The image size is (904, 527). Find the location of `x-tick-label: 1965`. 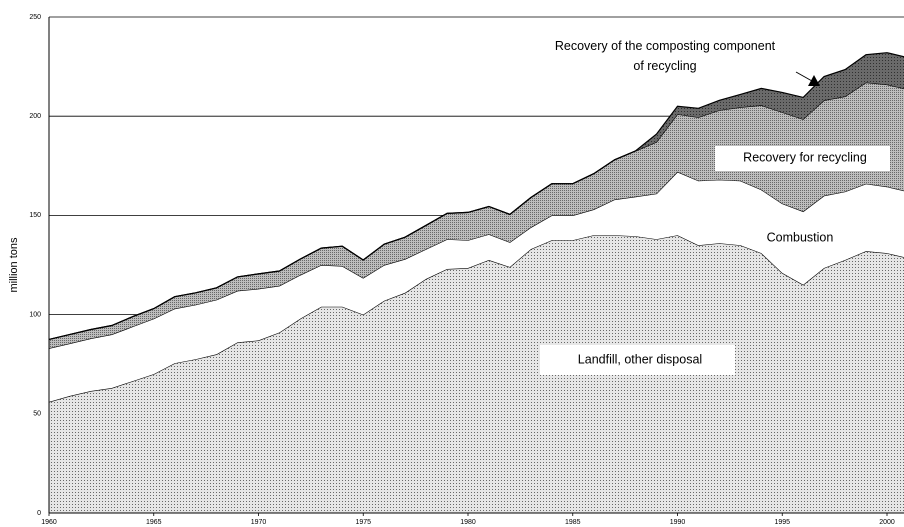

x-tick-label: 1965 is located at coordinates (154, 522).